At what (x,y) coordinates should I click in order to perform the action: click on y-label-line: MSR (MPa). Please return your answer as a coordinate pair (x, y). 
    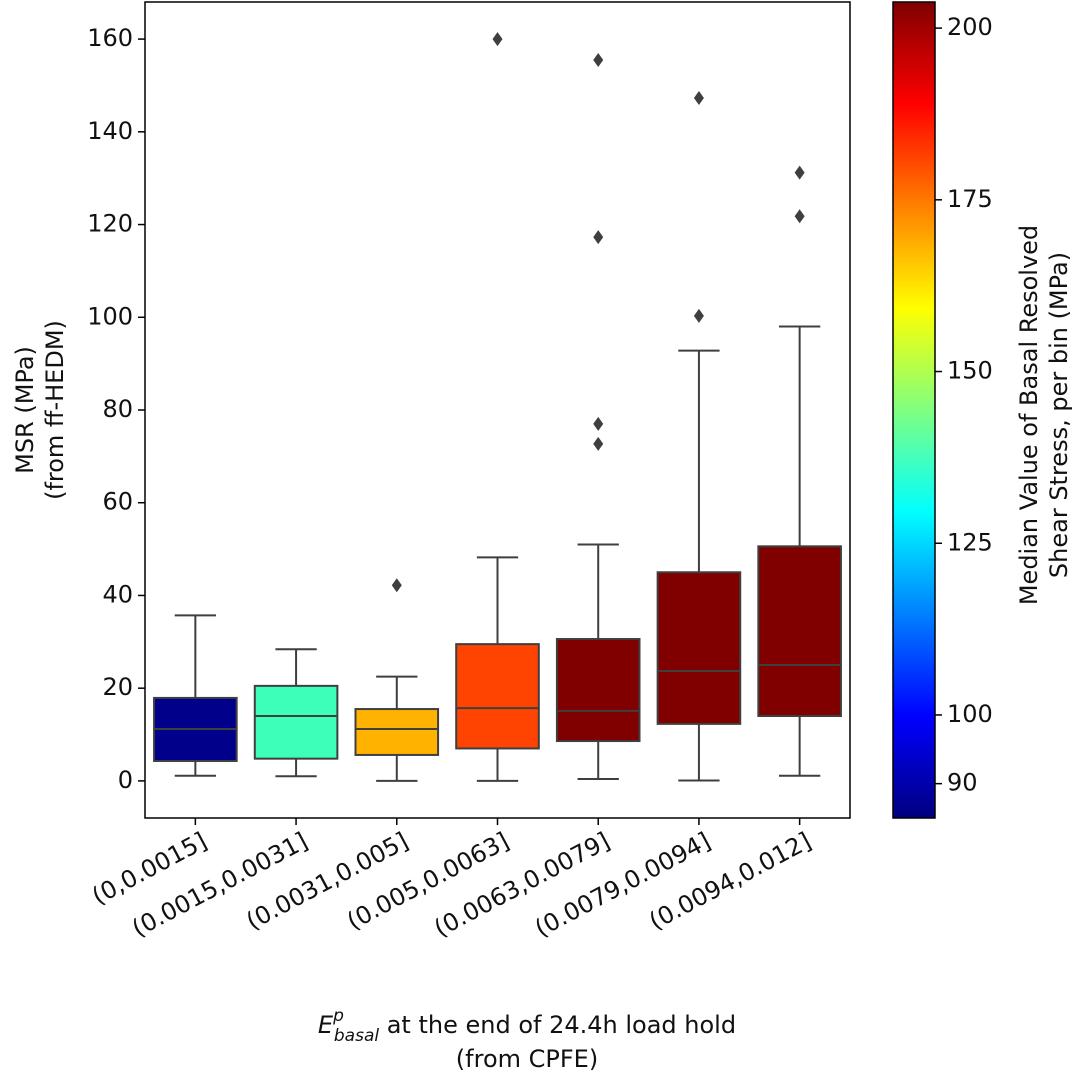
    Looking at the image, I should click on (25, 410).